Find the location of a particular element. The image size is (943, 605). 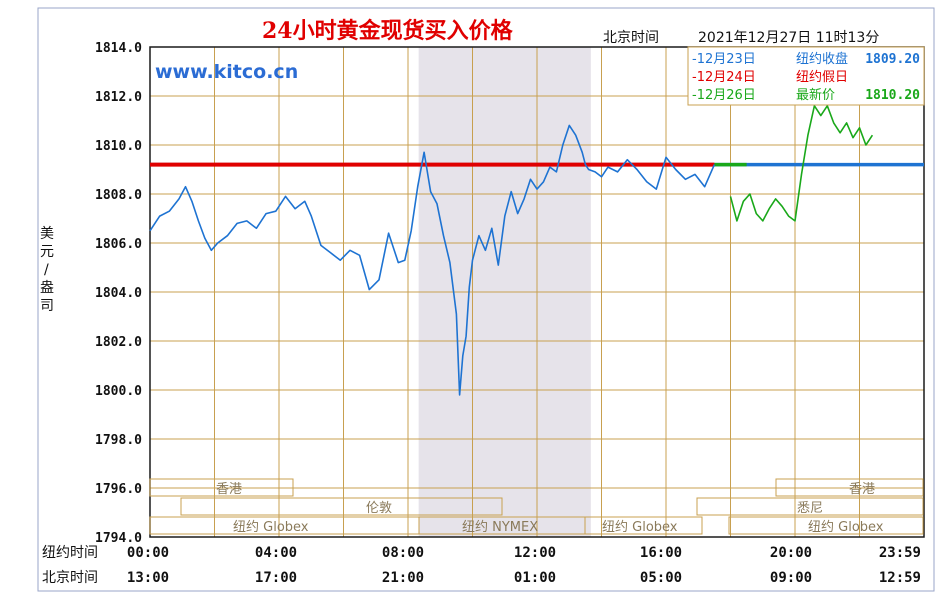

x-tick-bj: 13:00 is located at coordinates (148, 578).